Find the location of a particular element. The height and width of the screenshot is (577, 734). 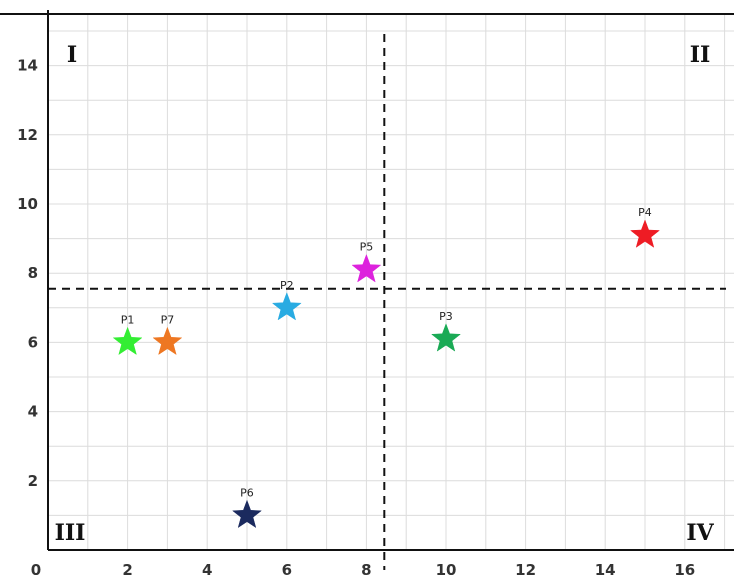

point-label-p3: P3 is located at coordinates (446, 316).